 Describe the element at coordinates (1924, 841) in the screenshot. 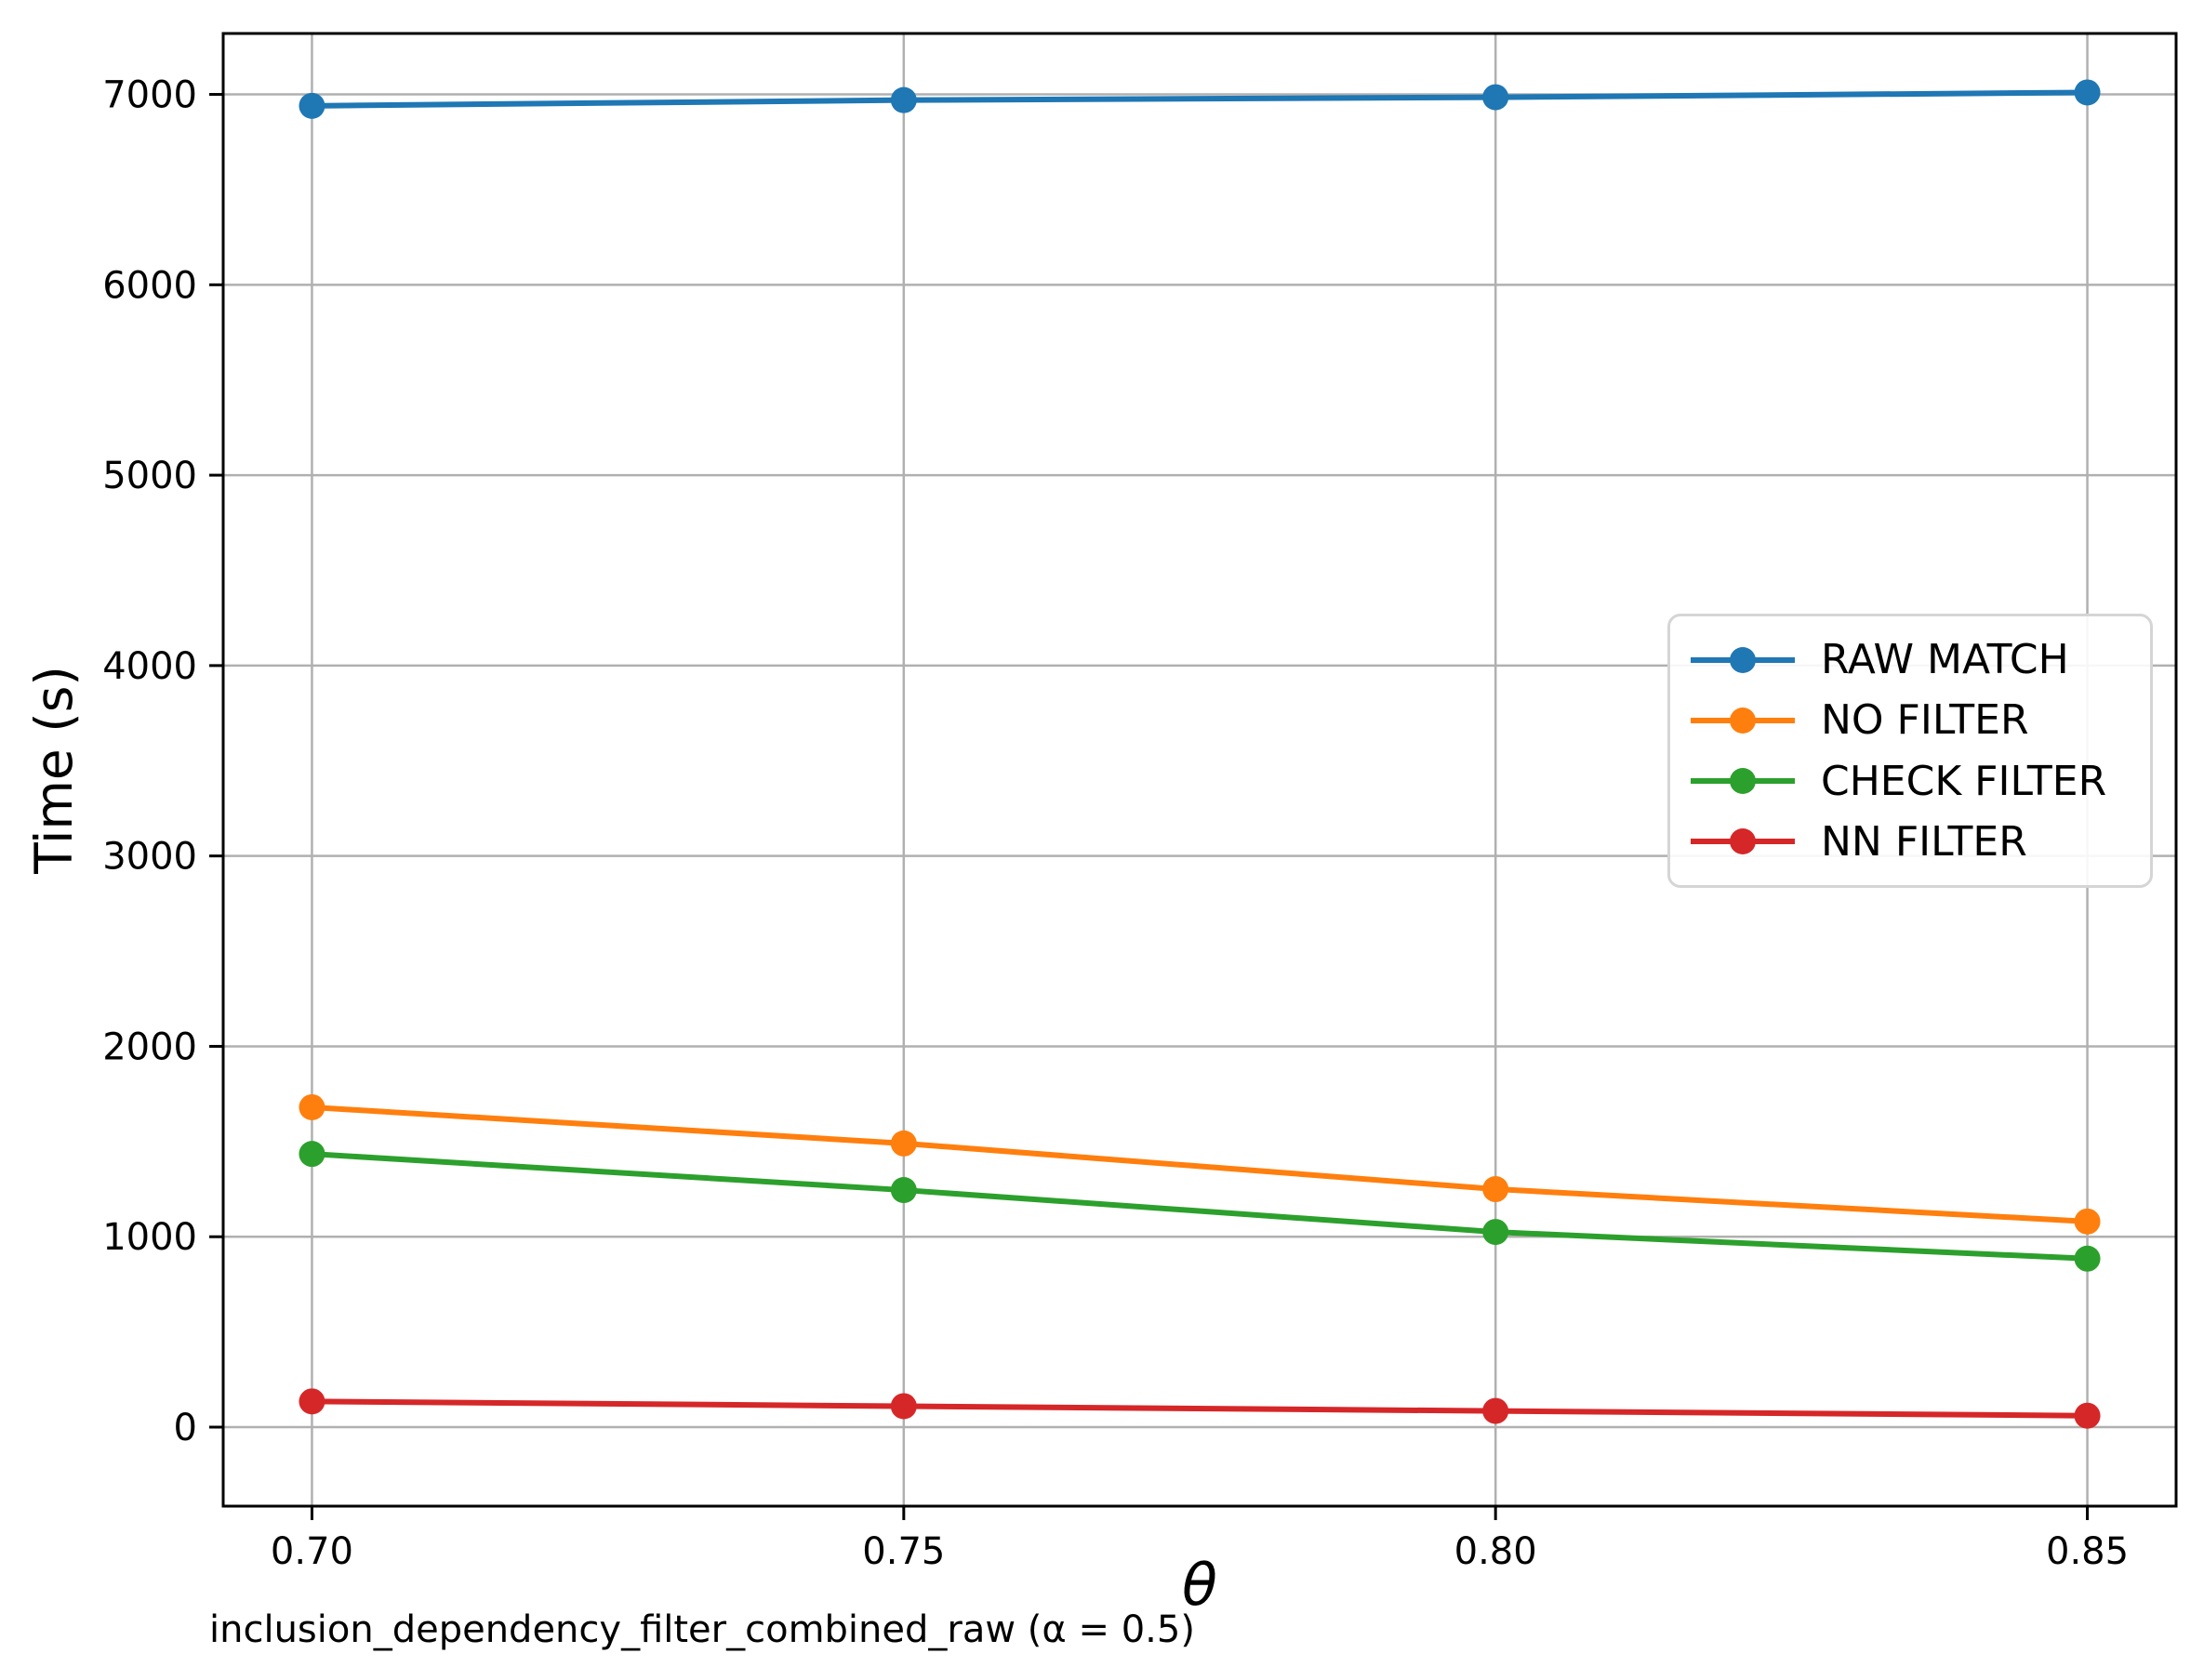

I see `legend-label-nn-filter: NN FILTER` at that location.